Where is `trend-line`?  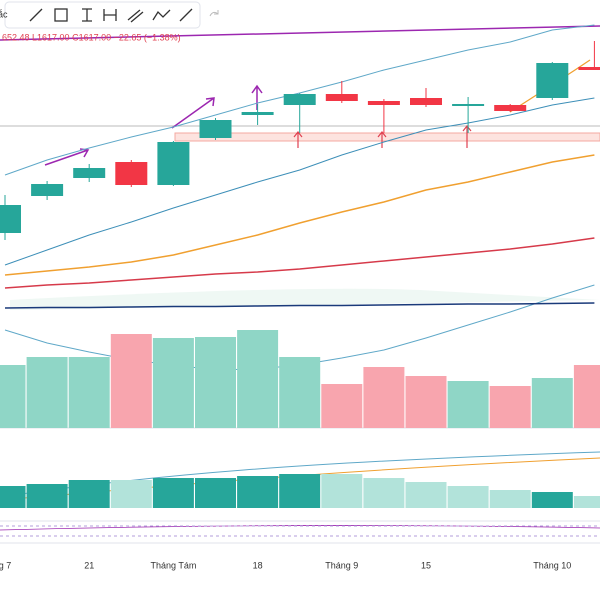 trend-line is located at coordinates (300, 33).